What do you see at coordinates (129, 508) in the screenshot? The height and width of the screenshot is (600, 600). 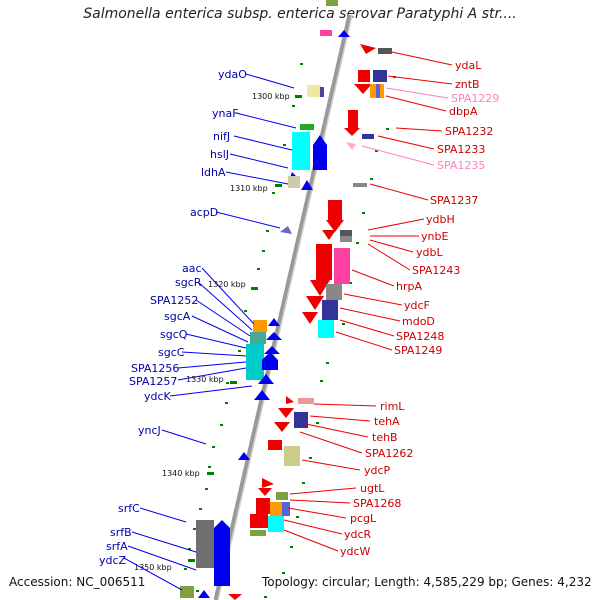 I see `gene-label: srfC` at bounding box center [129, 508].